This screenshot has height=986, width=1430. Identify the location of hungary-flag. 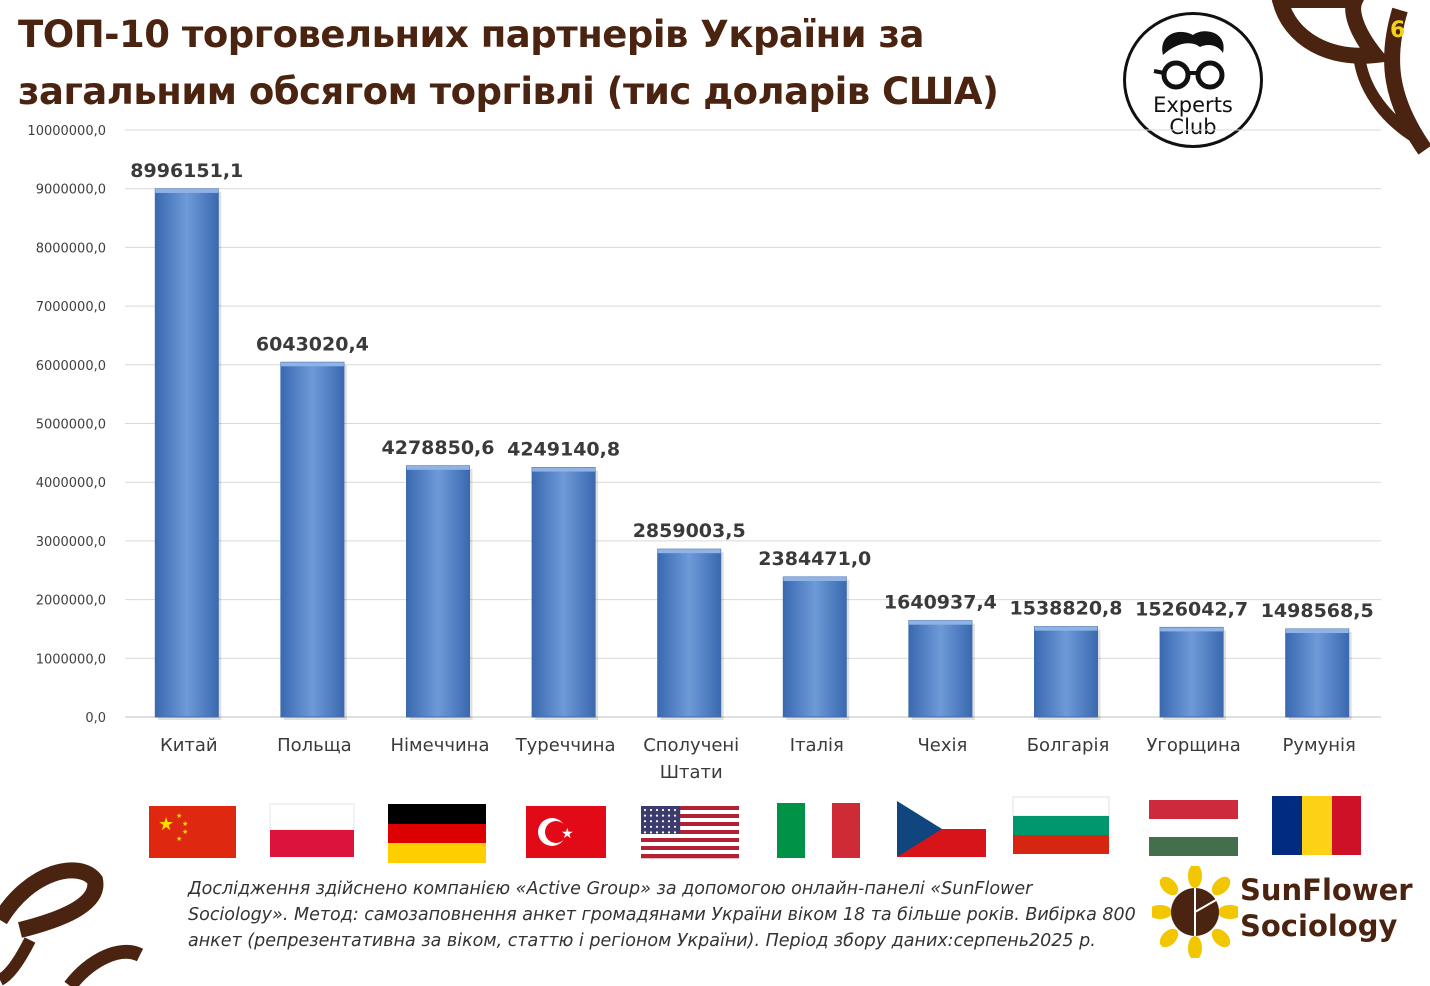
(1193, 828).